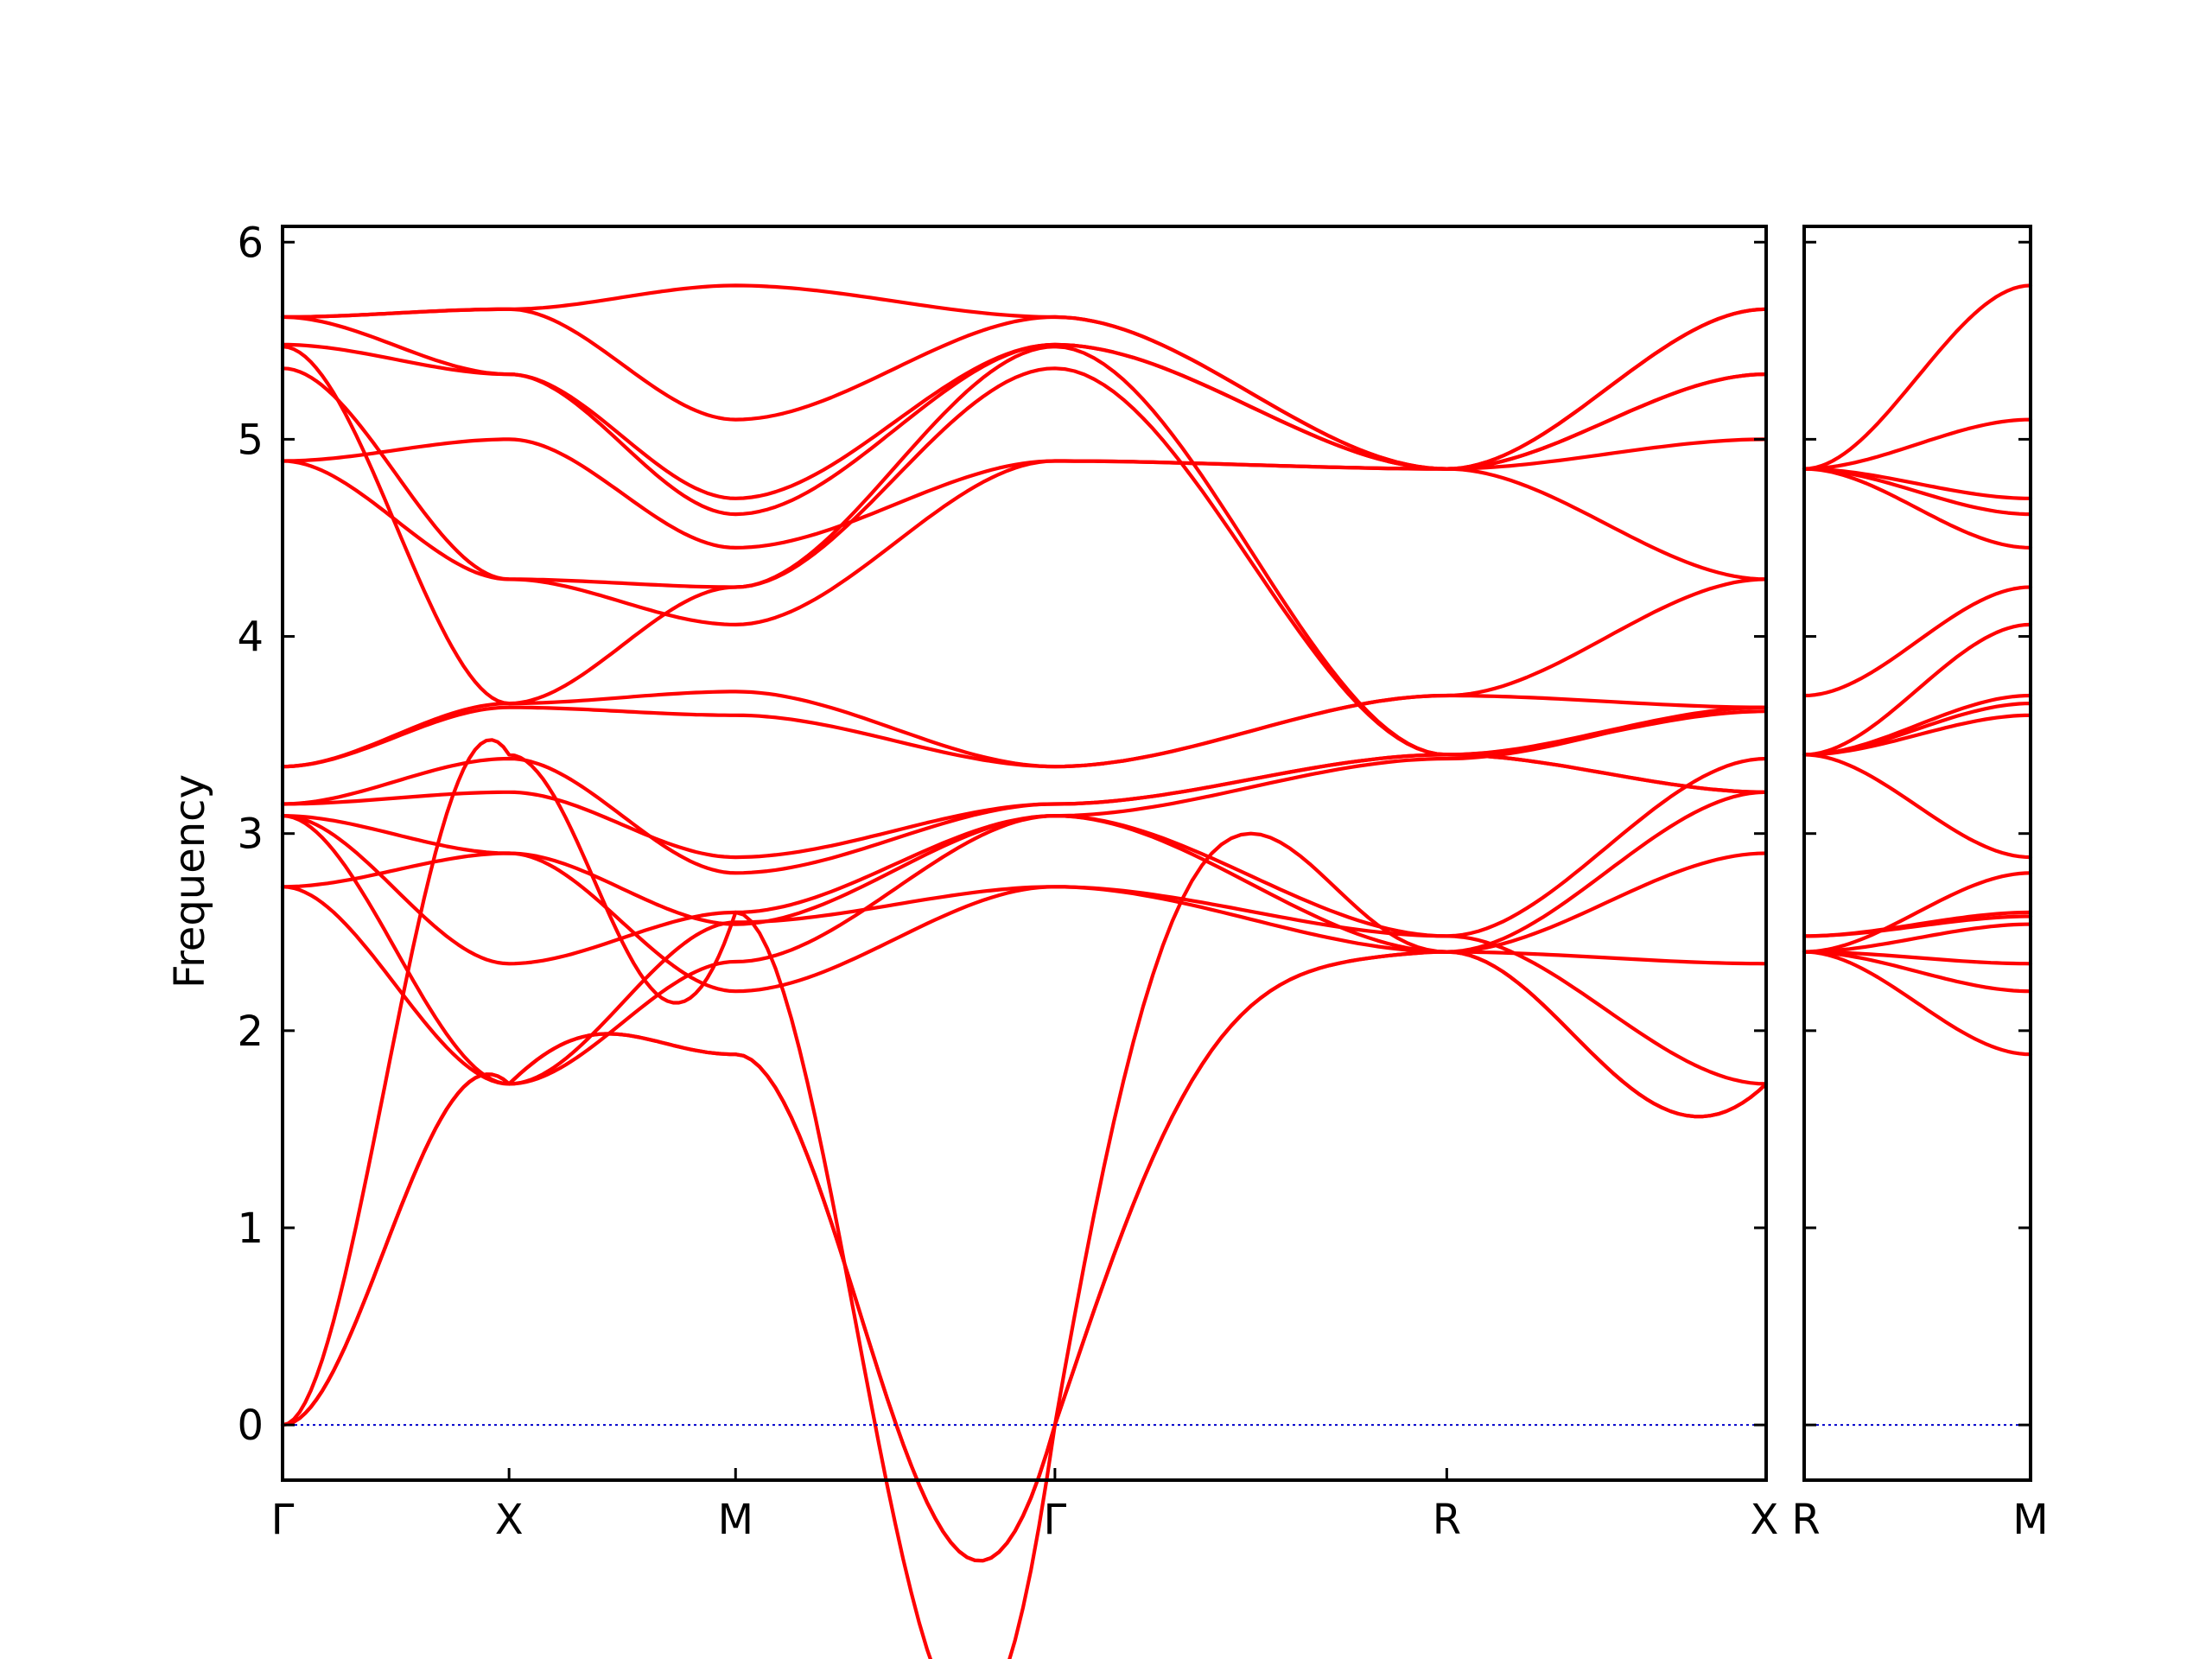 The width and height of the screenshot is (2212, 1659). What do you see at coordinates (250, 1229) in the screenshot?
I see `y-tick-label: 1` at bounding box center [250, 1229].